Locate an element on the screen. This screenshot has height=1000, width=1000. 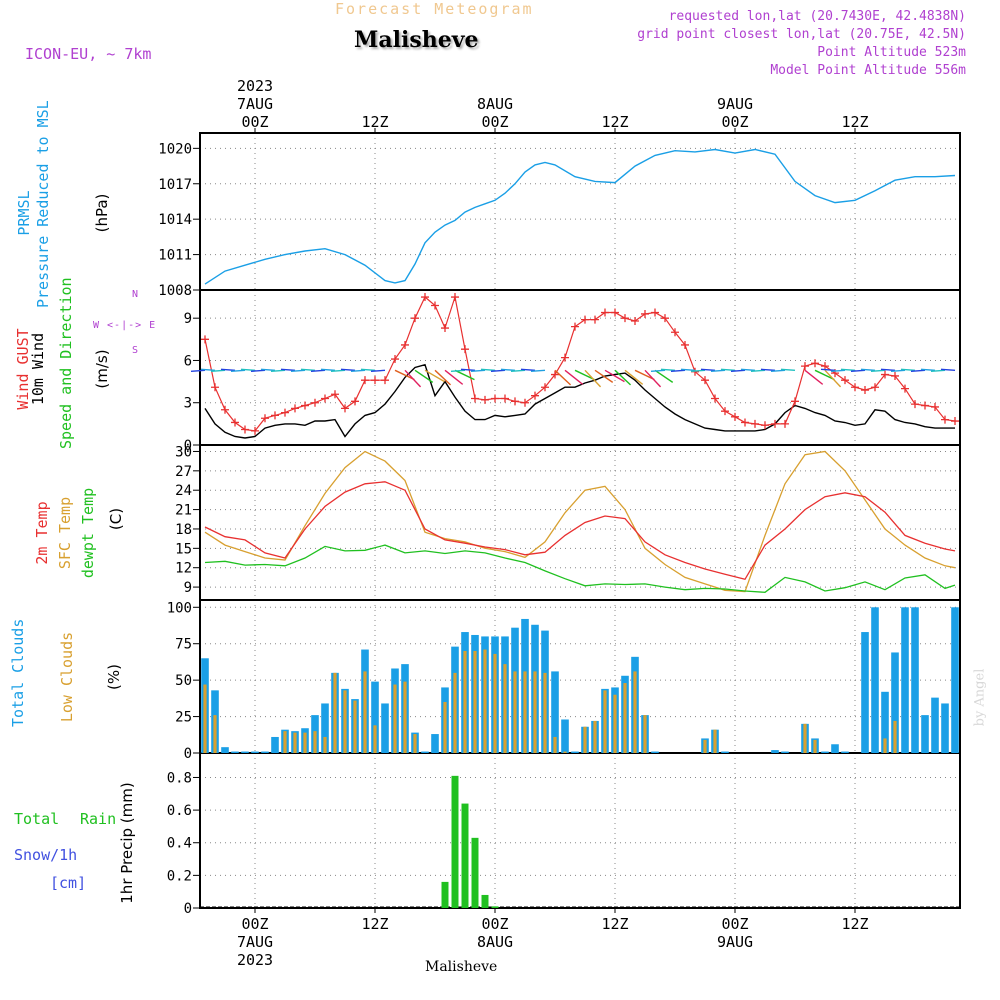
pressure-unit: (hPa) is located at coordinates (102, 213).